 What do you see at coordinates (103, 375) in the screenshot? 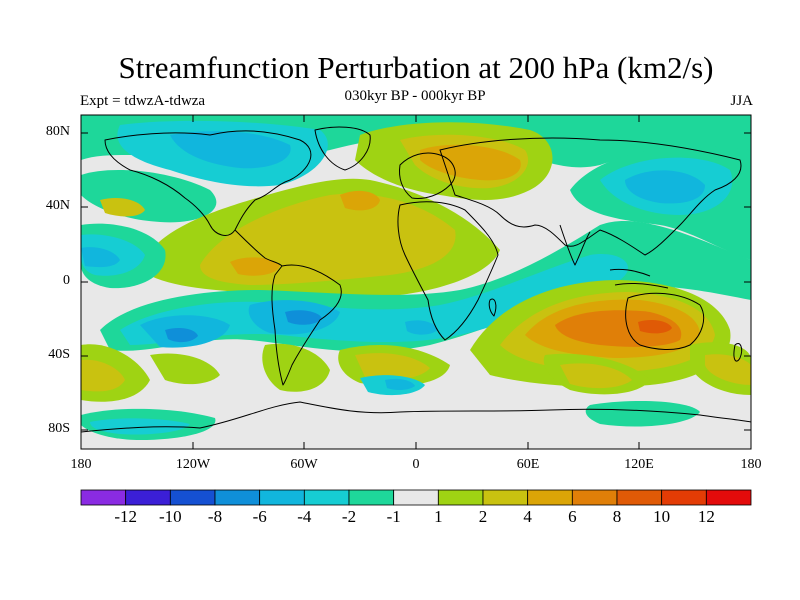
I see `contour-olive-smidlat` at bounding box center [103, 375].